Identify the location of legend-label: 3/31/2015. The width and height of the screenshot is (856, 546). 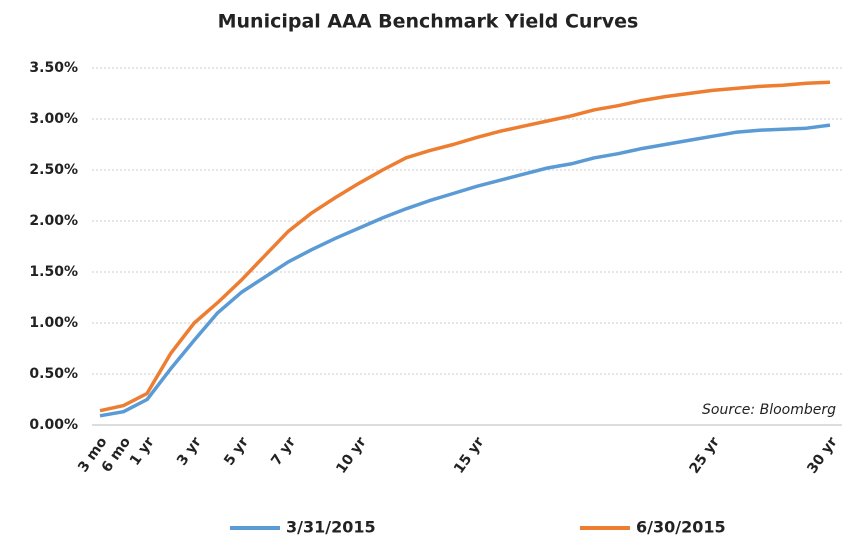
(331, 527).